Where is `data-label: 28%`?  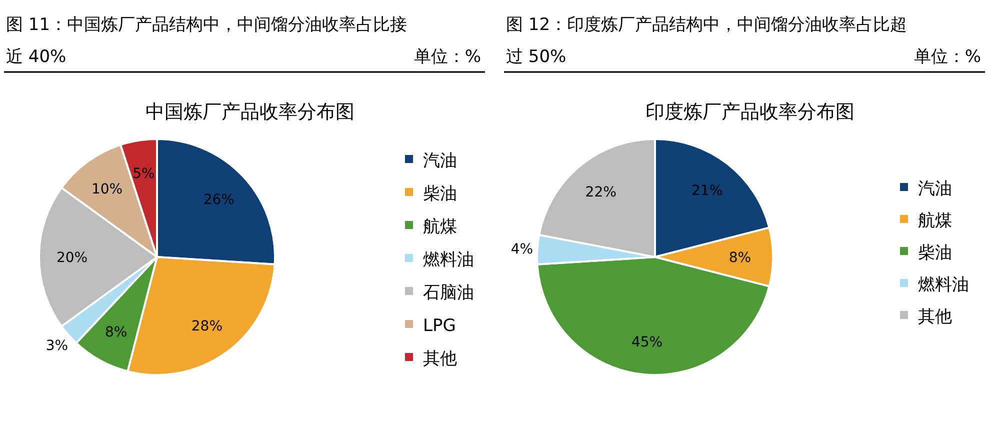
data-label: 28% is located at coordinates (206, 326).